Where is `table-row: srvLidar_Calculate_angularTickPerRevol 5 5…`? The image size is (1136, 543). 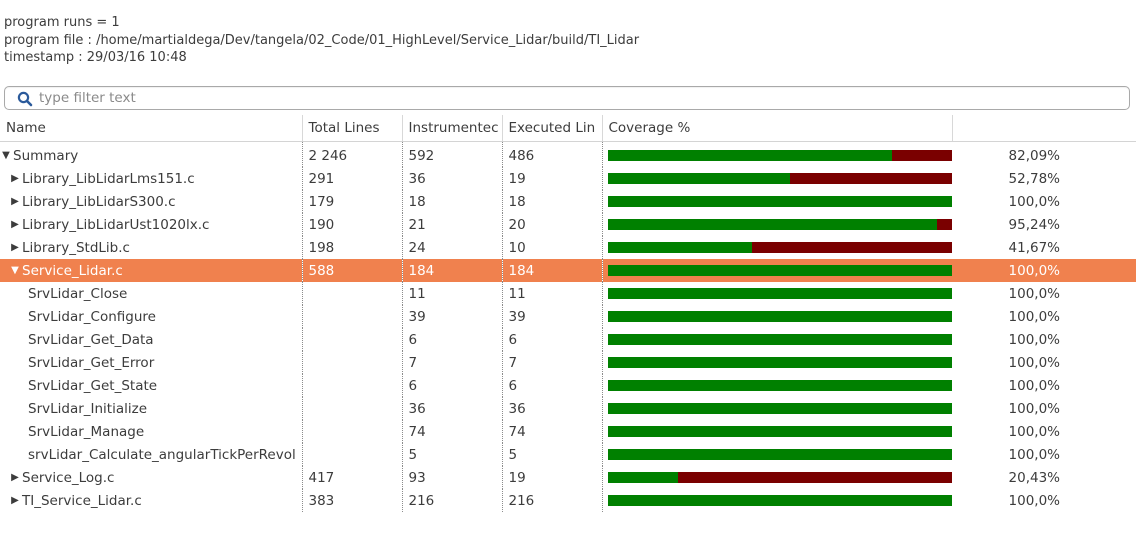 table-row: srvLidar_Calculate_angularTickPerRevol 5 5… is located at coordinates (568, 454).